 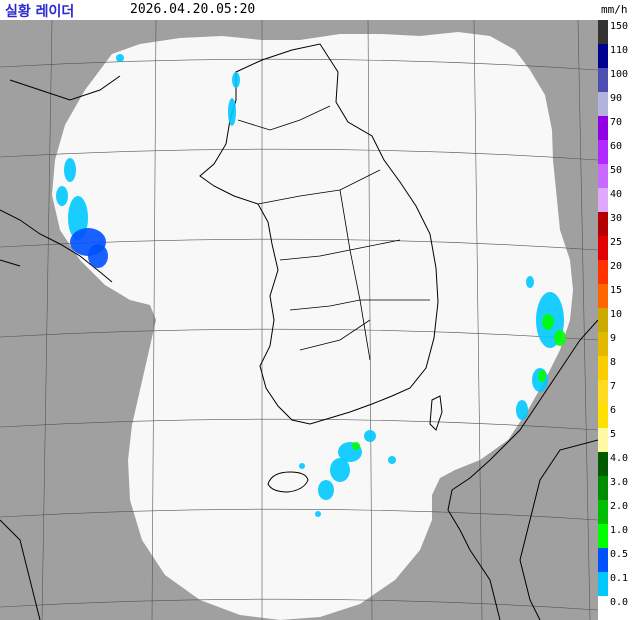 I want to click on legend-item: 0.1, so click(x=616, y=584).